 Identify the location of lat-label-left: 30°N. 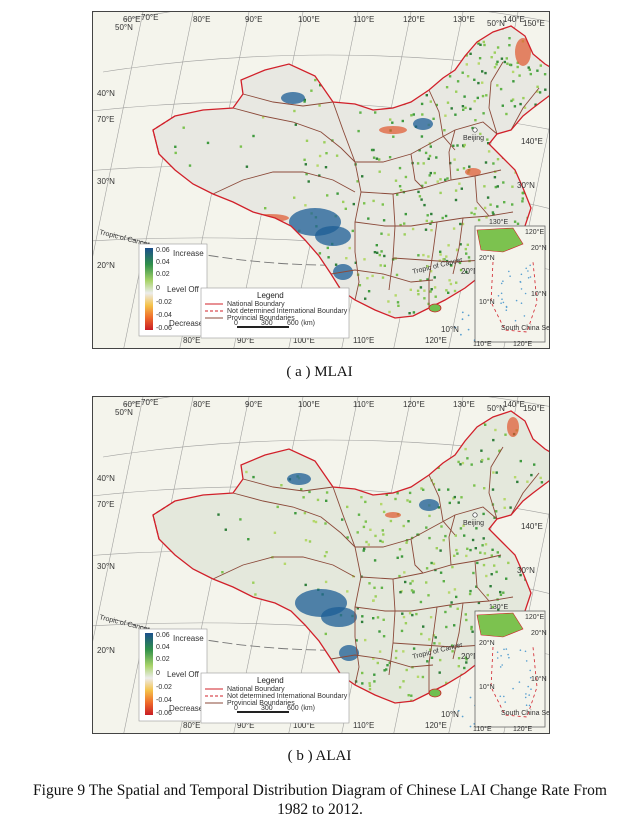
(106, 566).